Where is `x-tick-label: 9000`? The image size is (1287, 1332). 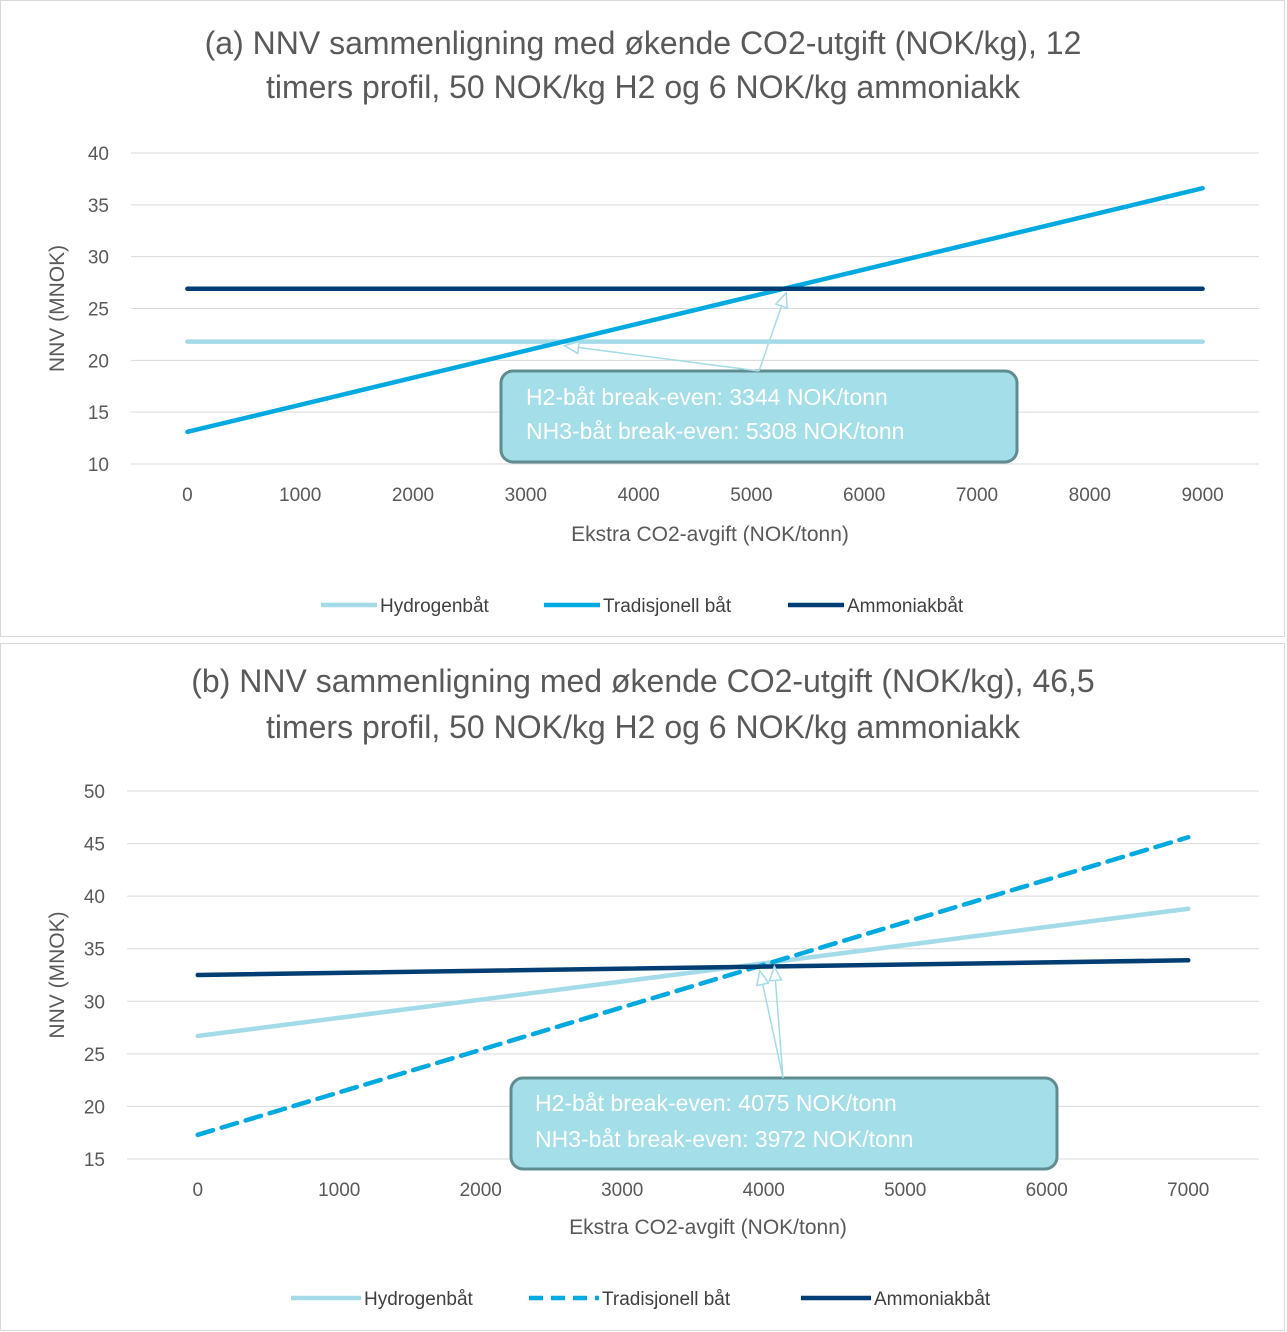 x-tick-label: 9000 is located at coordinates (1202, 495).